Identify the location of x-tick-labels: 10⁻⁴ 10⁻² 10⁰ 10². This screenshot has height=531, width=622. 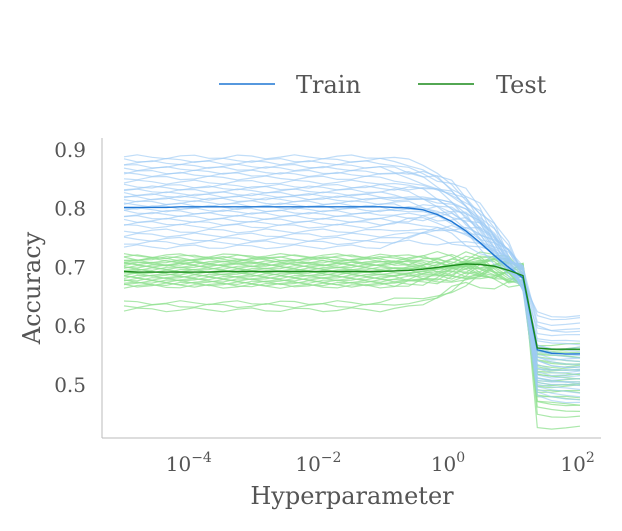
(380, 463).